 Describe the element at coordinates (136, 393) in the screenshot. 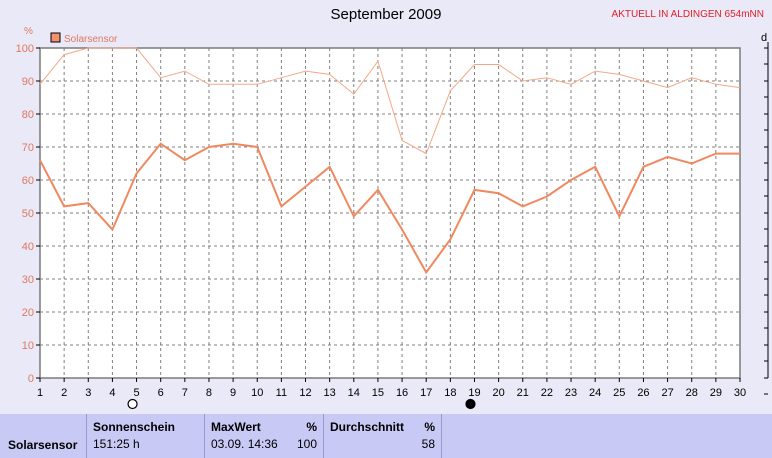

I see `x-tick-label: 5` at that location.